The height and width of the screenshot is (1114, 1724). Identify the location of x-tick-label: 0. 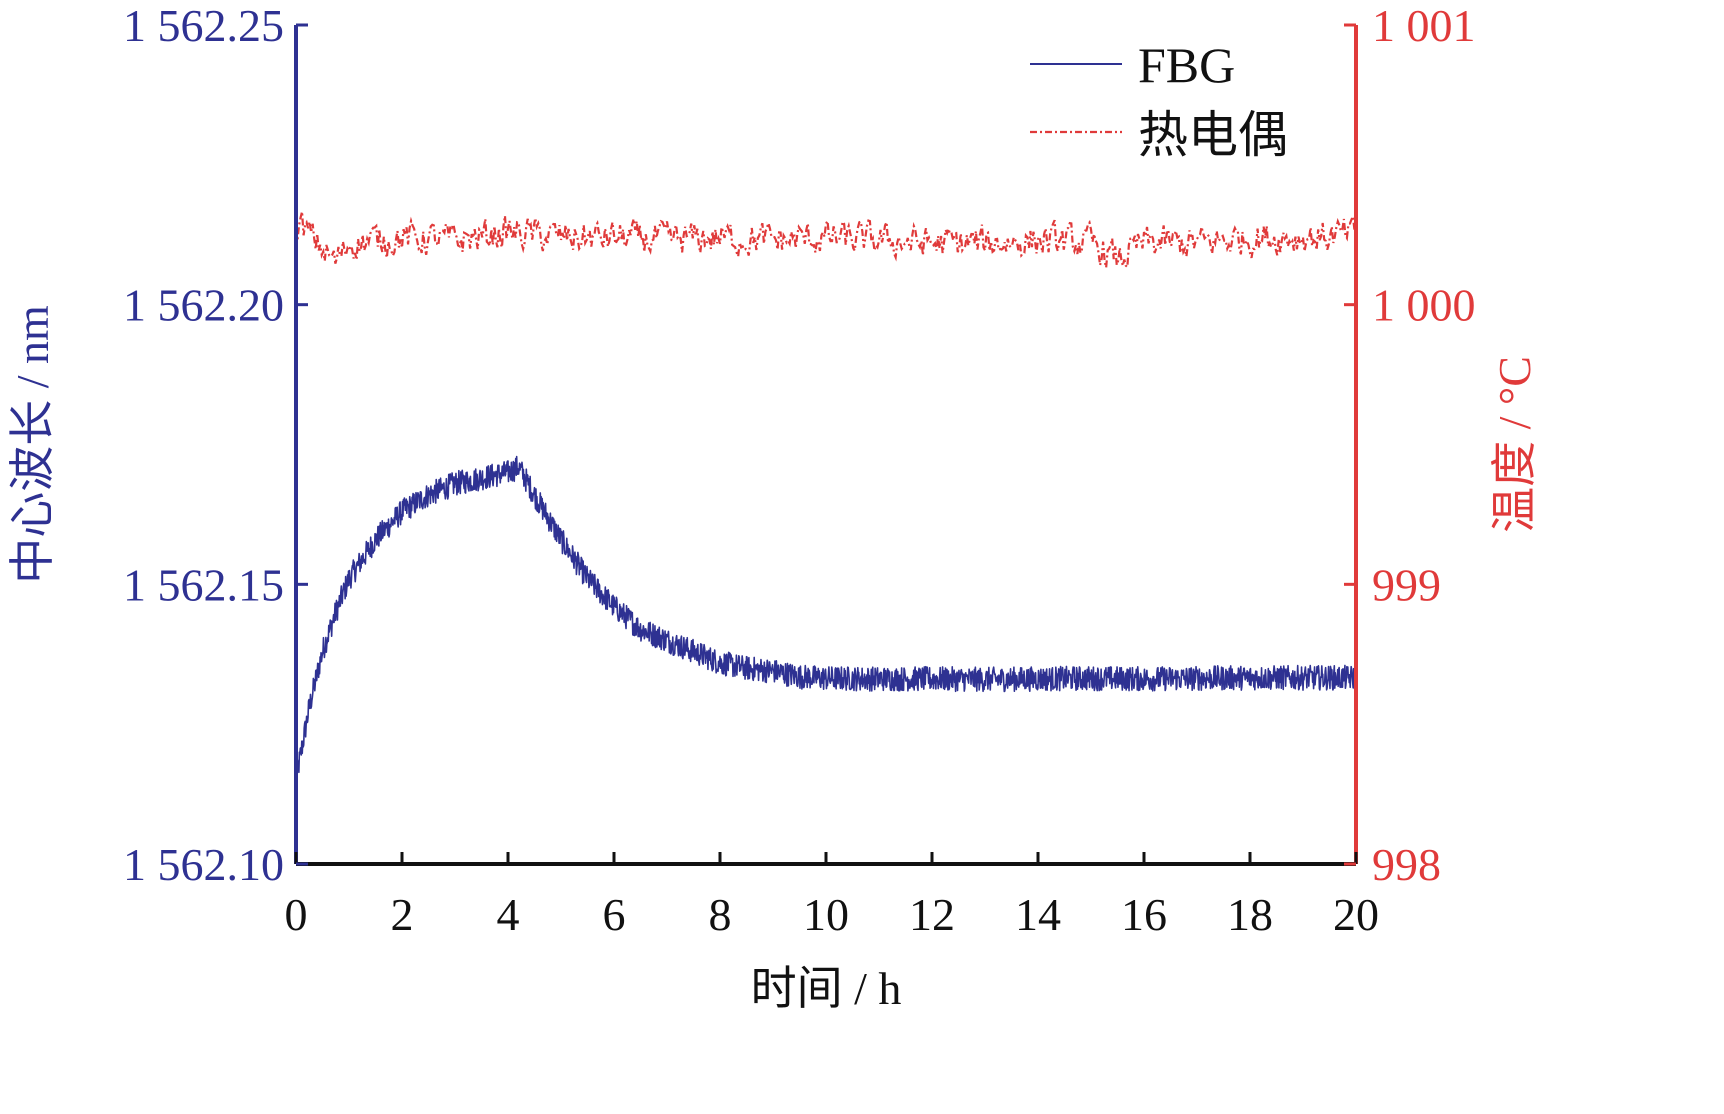
(296, 914).